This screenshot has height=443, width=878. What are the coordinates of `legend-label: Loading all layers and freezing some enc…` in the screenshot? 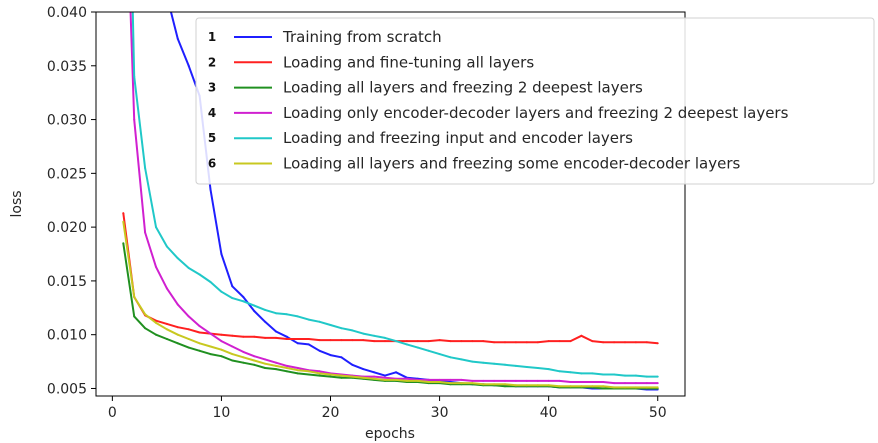 It's located at (511, 164).